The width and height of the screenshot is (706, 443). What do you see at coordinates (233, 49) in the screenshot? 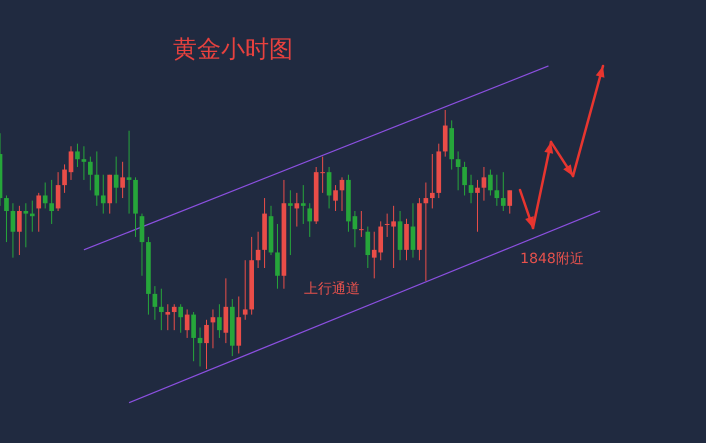
I see `chart-title: 黄金小时图` at bounding box center [233, 49].